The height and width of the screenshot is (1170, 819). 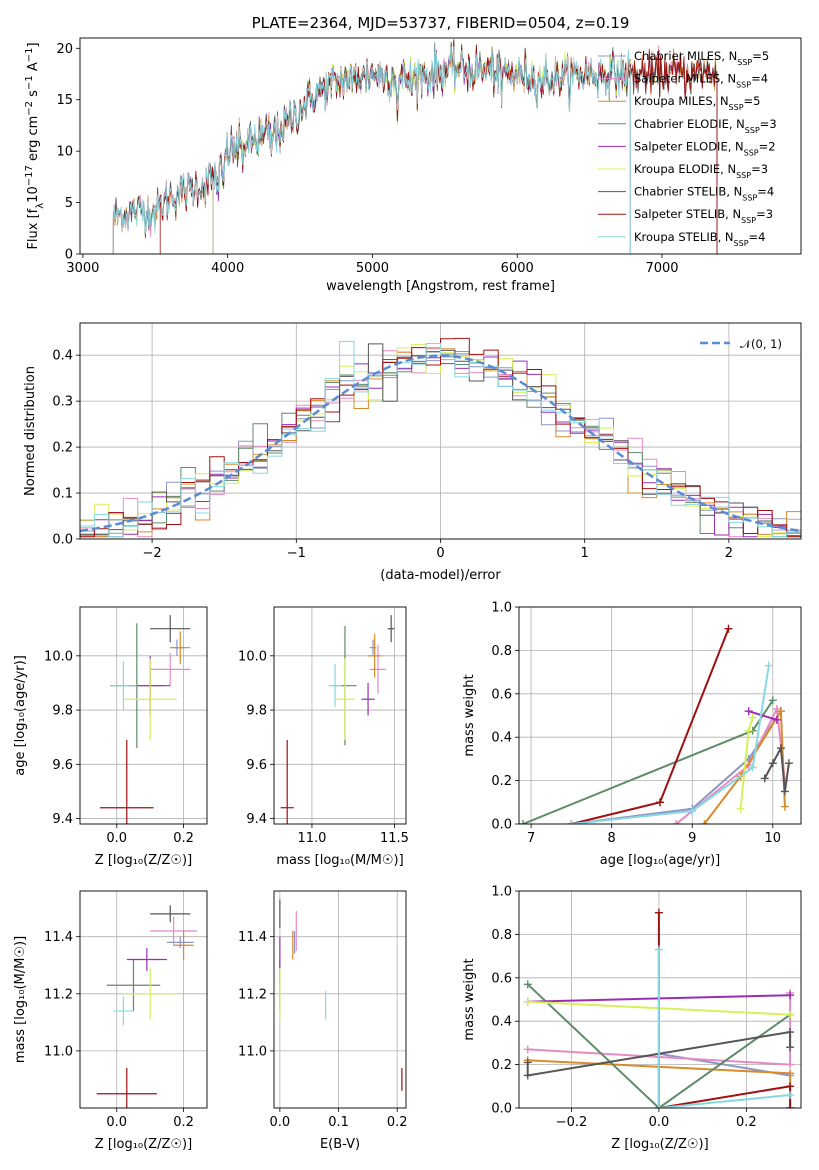 I want to click on mass_vs_ebv-frame, so click(x=340, y=999).